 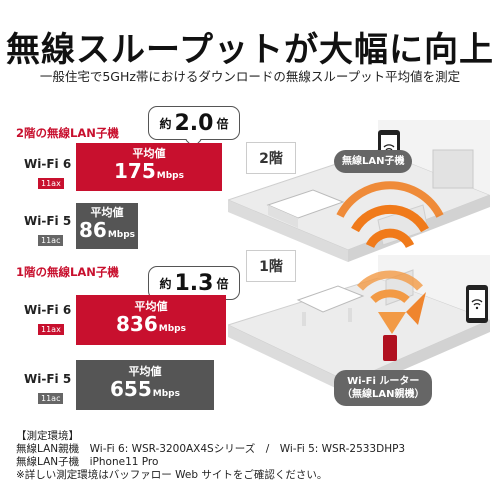 I want to click on second-floor-label: 2階の無線LAN子機, so click(x=67, y=133).